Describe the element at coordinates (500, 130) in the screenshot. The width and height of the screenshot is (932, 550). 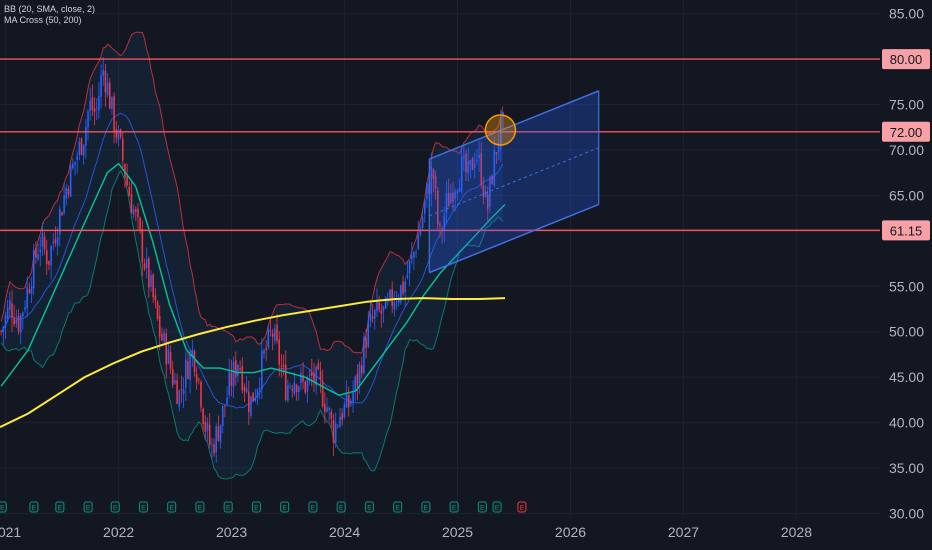
I see `highlight-circle` at that location.